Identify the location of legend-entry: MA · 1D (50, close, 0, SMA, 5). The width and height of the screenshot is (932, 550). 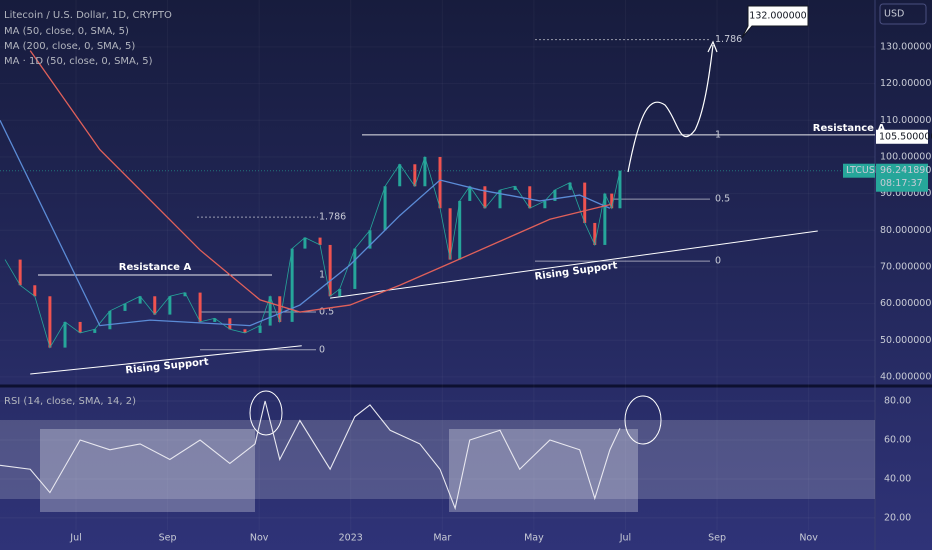
(78, 61).